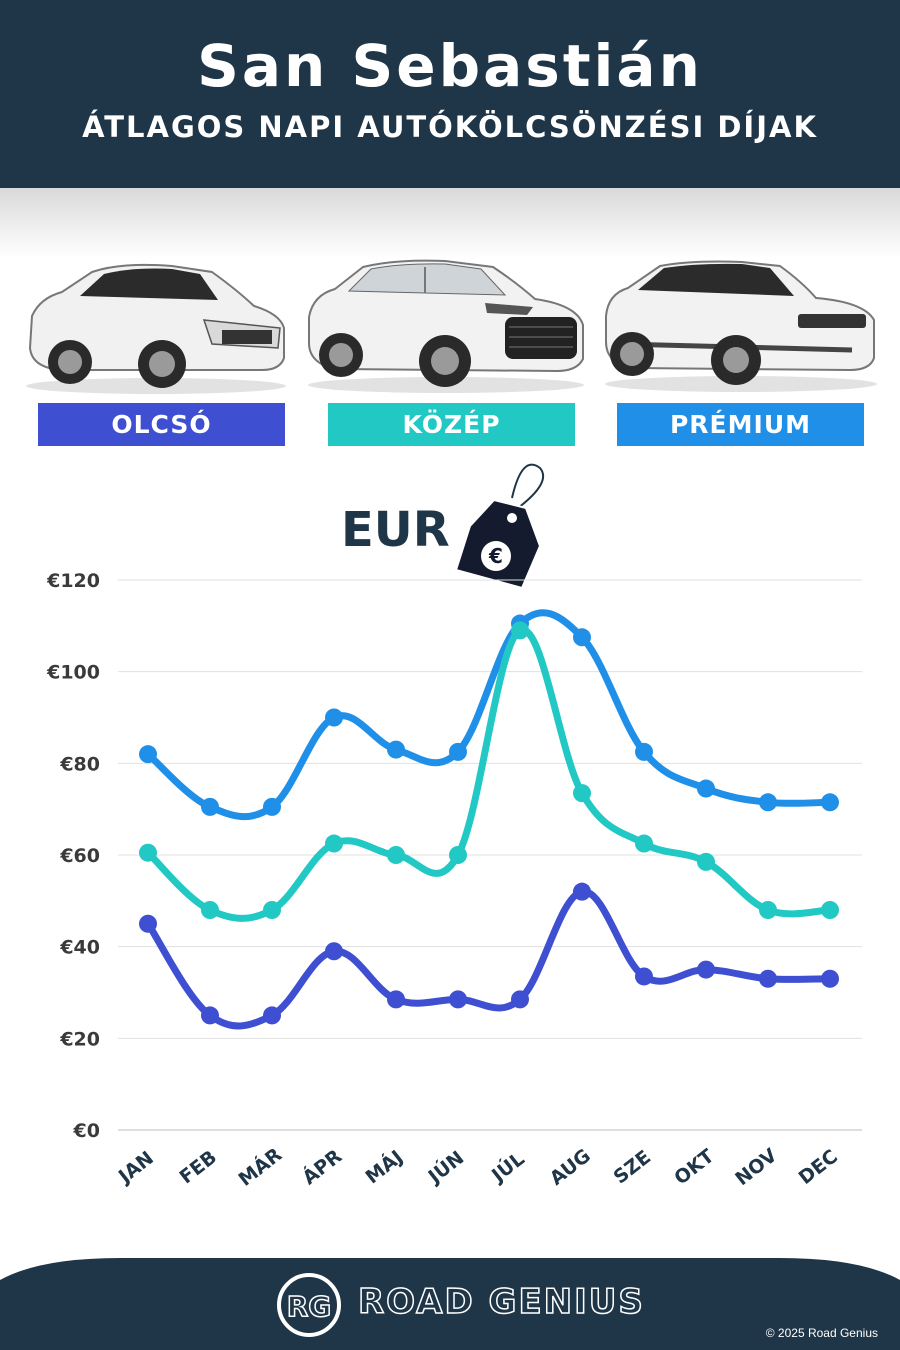 The width and height of the screenshot is (900, 1350). What do you see at coordinates (161, 424) in the screenshot?
I see `category-badge-olcso: OLCSÓ` at bounding box center [161, 424].